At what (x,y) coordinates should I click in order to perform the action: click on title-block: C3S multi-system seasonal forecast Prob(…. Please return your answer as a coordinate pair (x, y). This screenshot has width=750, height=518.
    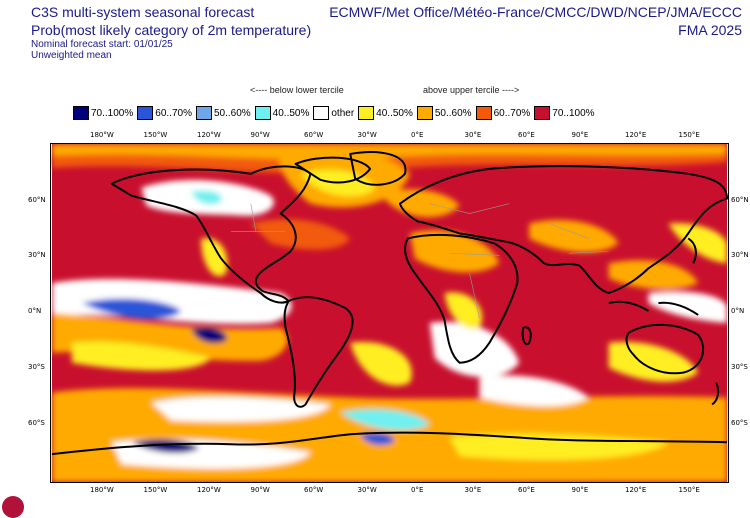
    Looking at the image, I should click on (171, 32).